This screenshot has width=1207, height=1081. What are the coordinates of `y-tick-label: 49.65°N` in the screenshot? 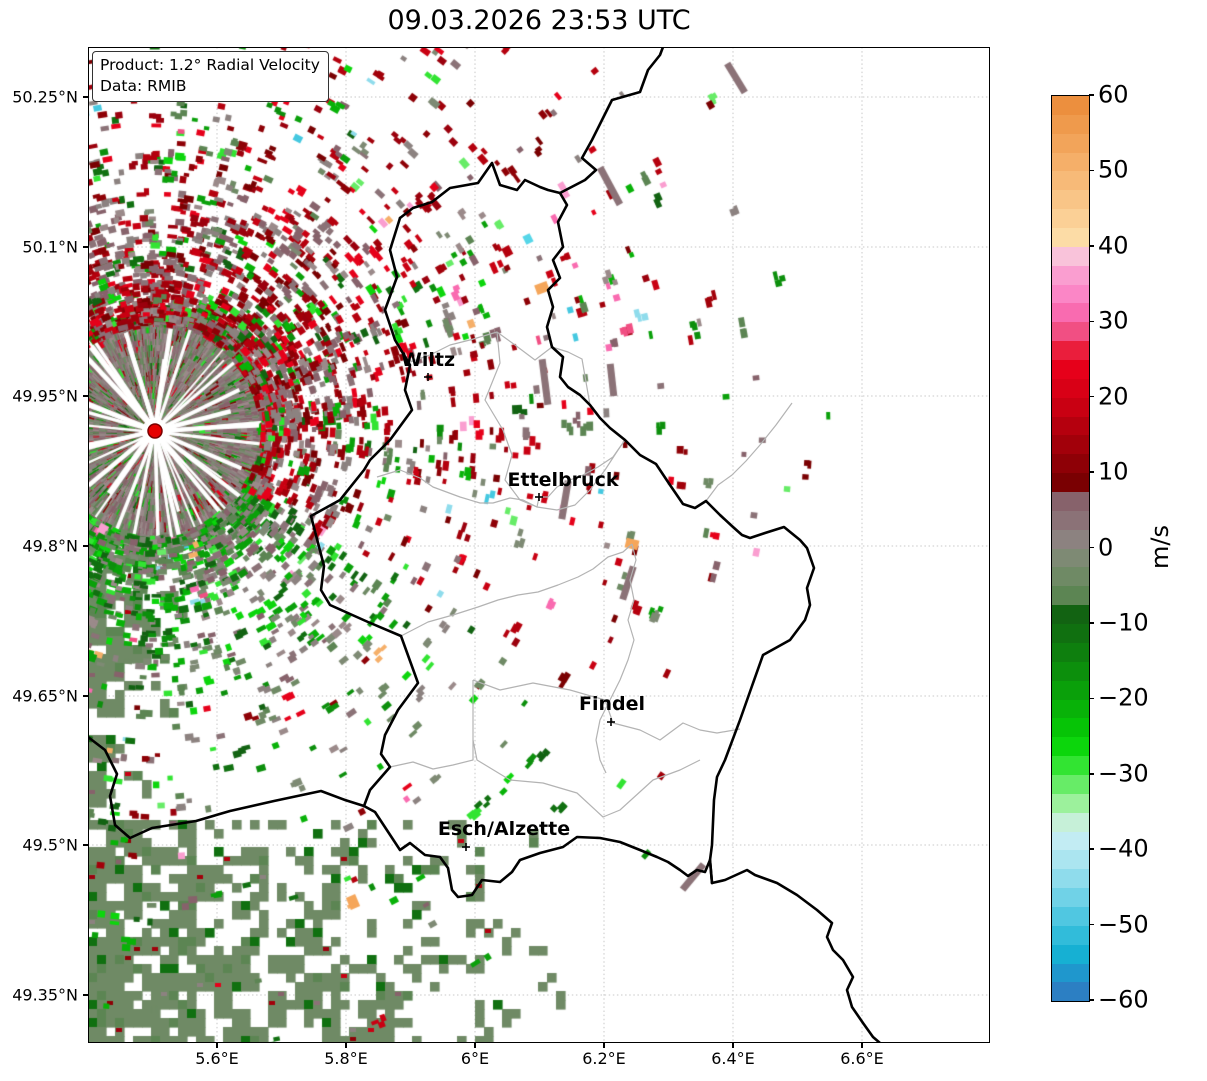 It's located at (45, 696).